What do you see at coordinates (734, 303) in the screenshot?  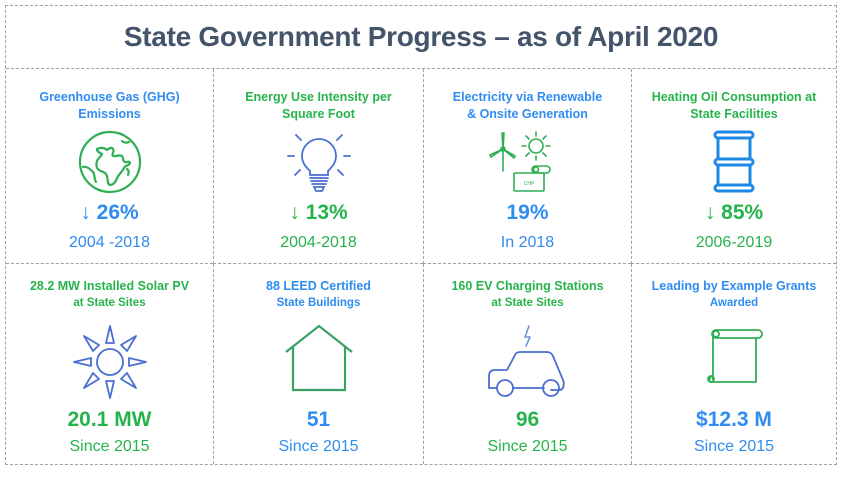 I see `tile-title-line2: Awarded` at bounding box center [734, 303].